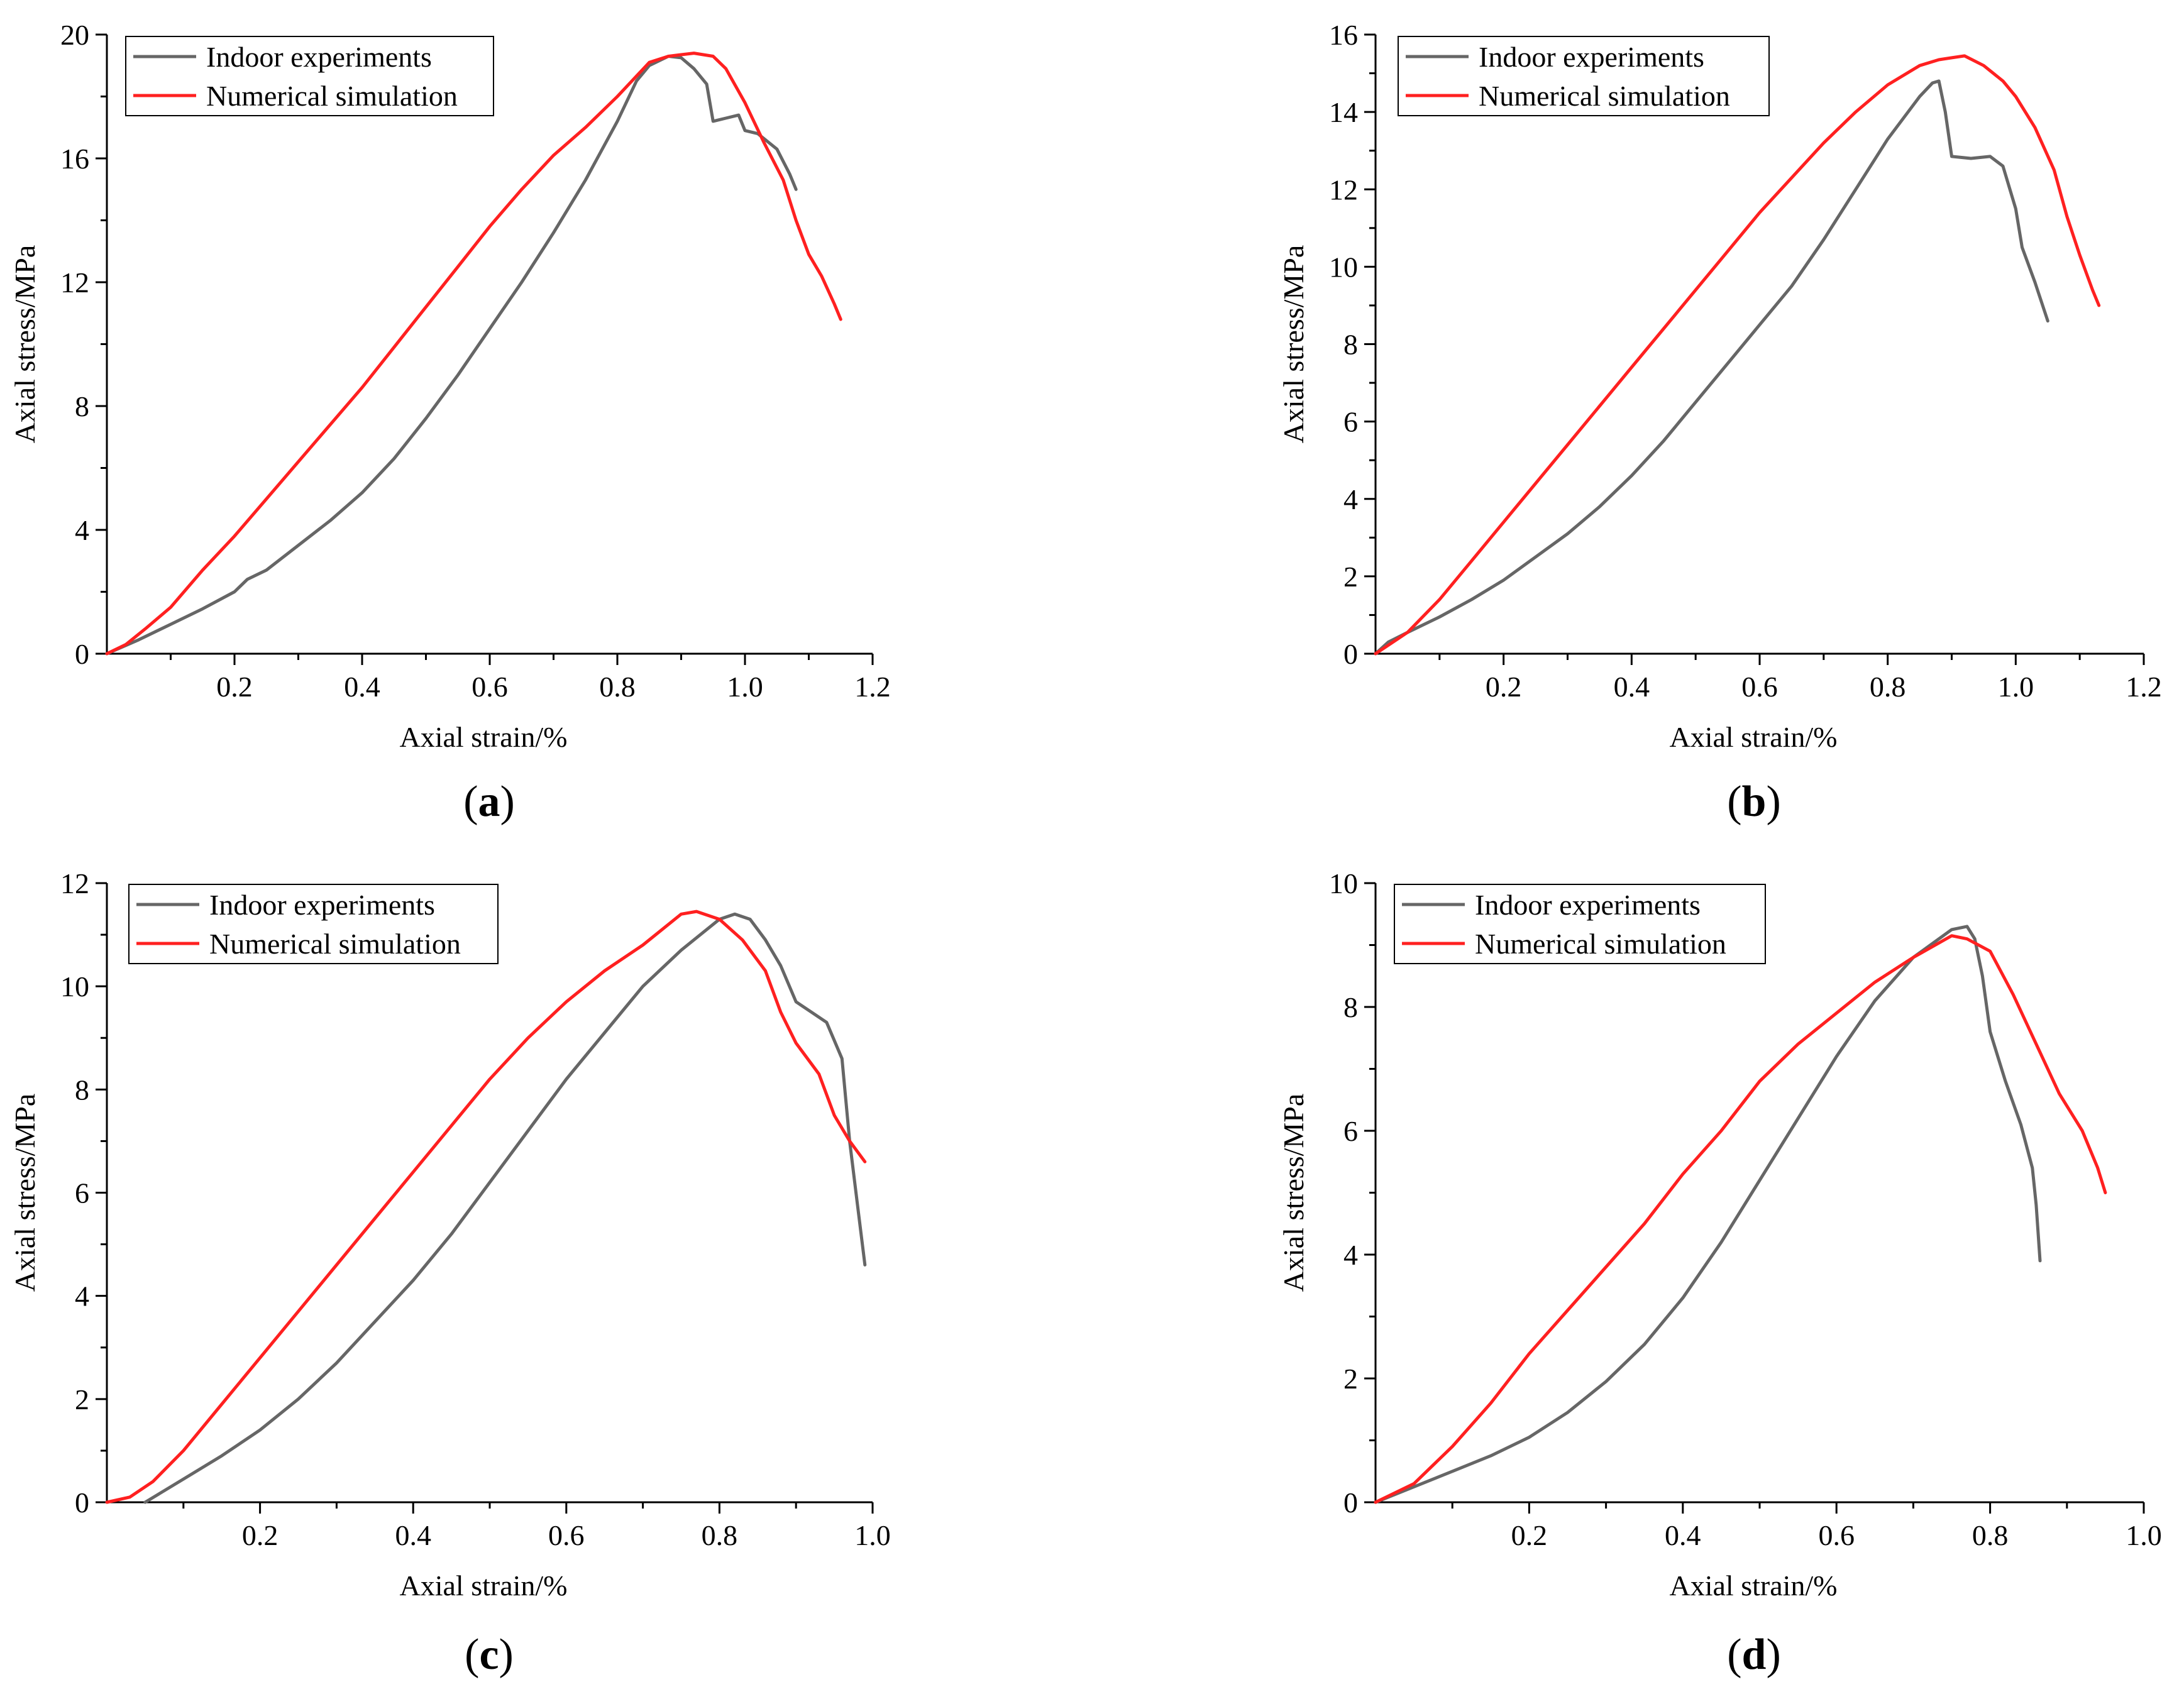 Image resolution: width=2184 pixels, height=1699 pixels. Describe the element at coordinates (489, 802) in the screenshot. I see `panel-label: (a)` at that location.